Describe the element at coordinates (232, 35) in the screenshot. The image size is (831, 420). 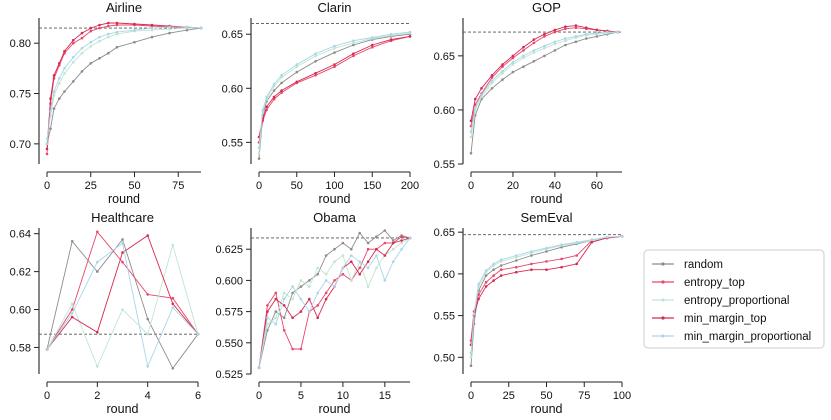
I see `y-tick-label: 0.65` at that location.